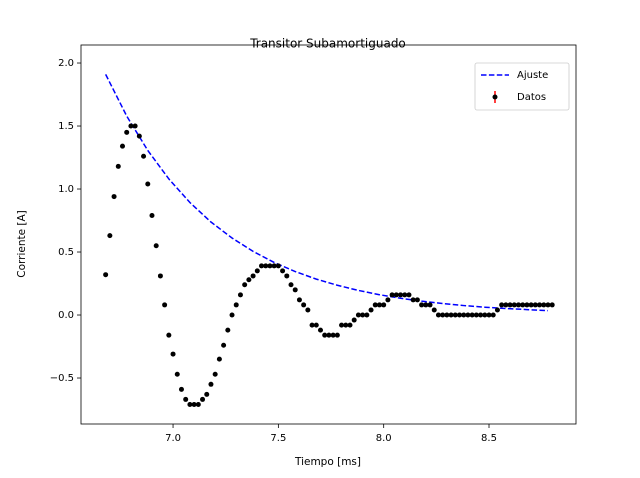  Describe the element at coordinates (278, 438) in the screenshot. I see `x-tick-label: 7.5` at that location.